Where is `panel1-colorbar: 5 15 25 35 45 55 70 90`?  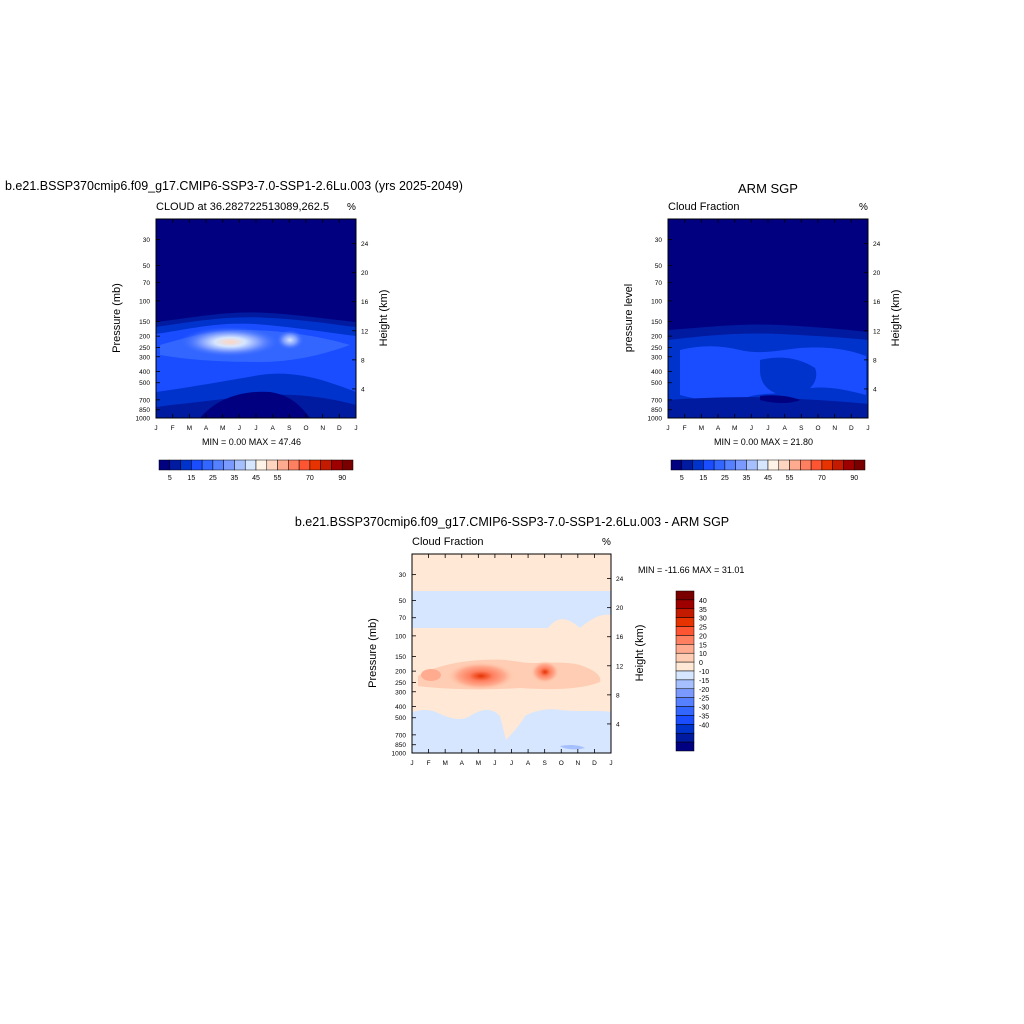
panel1-colorbar: 5 15 25 35 45 55 70 90 is located at coordinates (256, 470).